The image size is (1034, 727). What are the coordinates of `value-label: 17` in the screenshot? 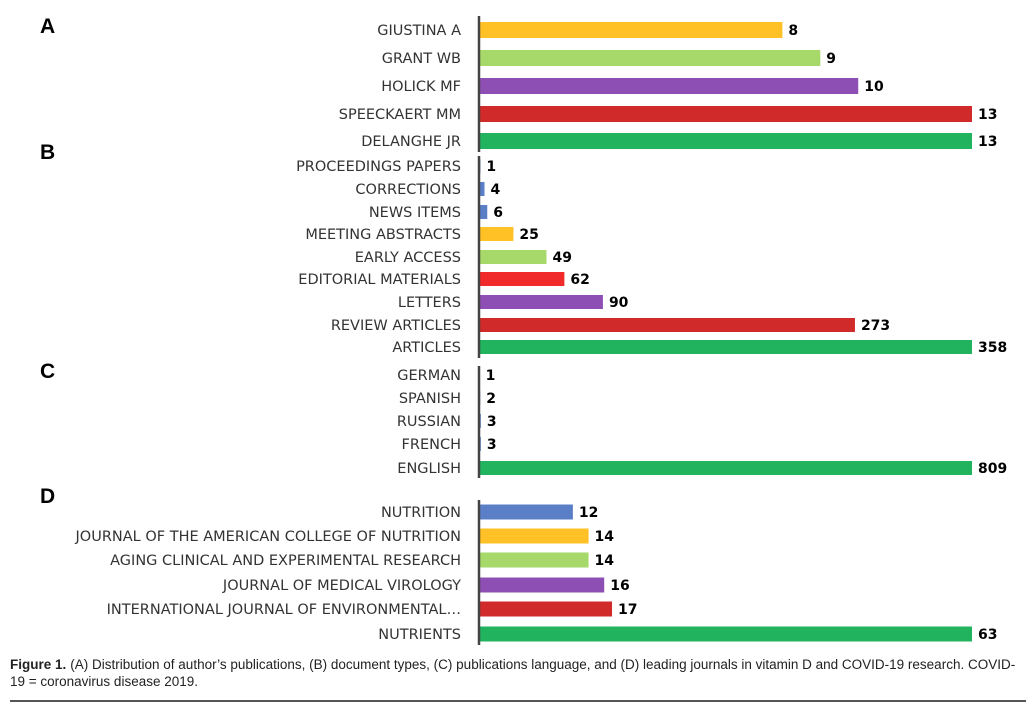 It's located at (627, 610).